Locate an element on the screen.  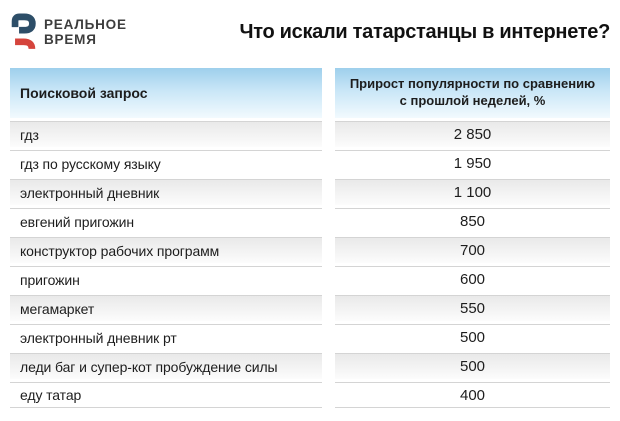
table-row: гдз по русскому языку 1 950 is located at coordinates (310, 163).